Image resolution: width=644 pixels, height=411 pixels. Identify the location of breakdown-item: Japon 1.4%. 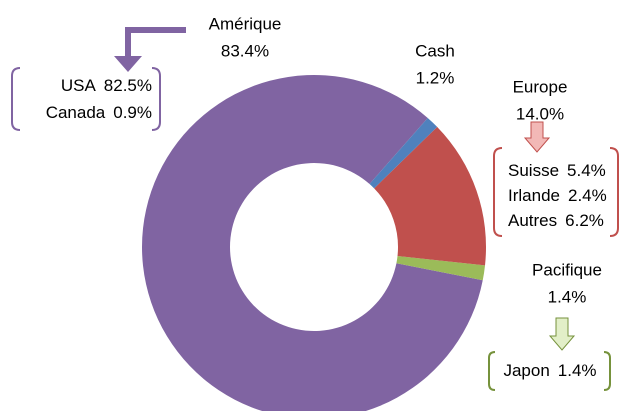
(549, 370).